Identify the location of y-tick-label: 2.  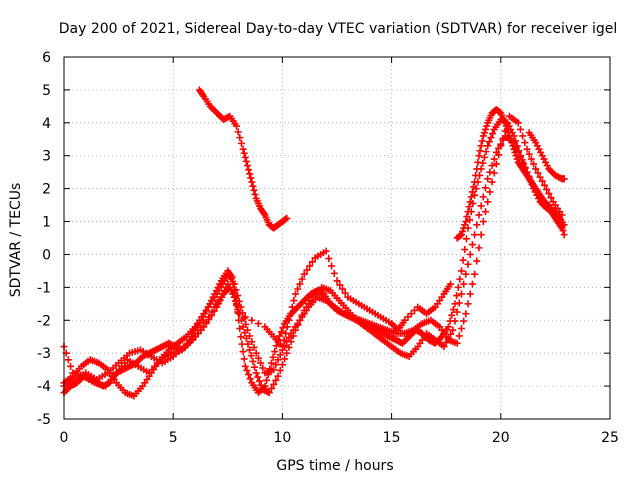
(46, 190).